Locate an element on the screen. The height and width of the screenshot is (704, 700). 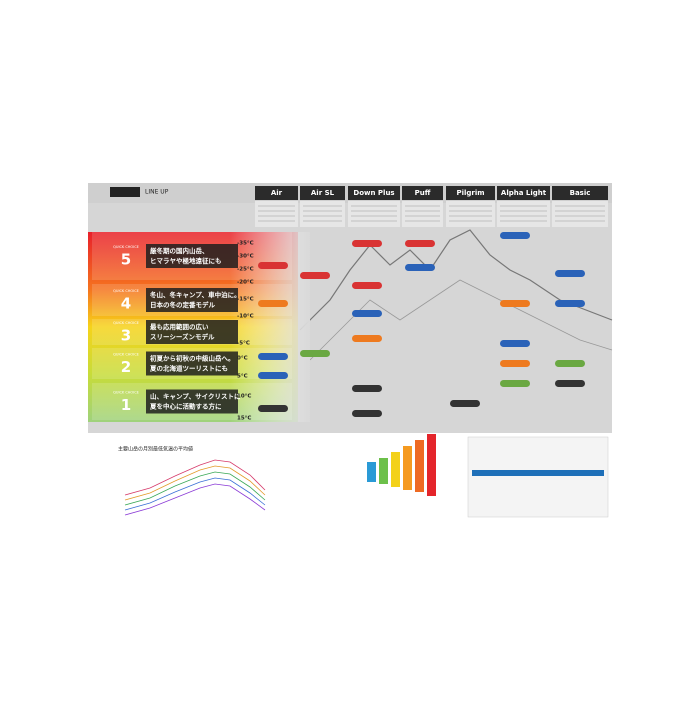
temperature-label: -20°C is located at coordinates (245, 283).